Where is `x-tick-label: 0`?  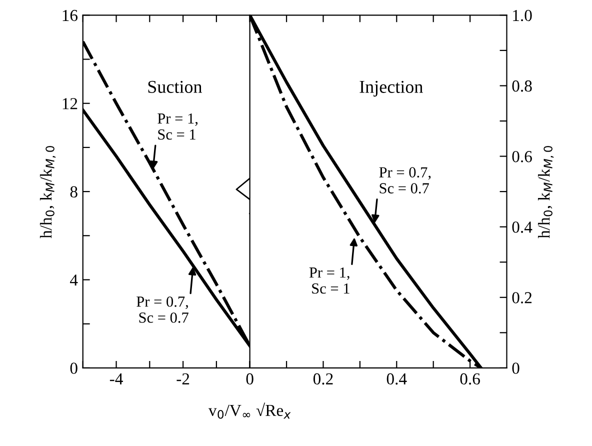
x-tick-label: 0 is located at coordinates (250, 379).